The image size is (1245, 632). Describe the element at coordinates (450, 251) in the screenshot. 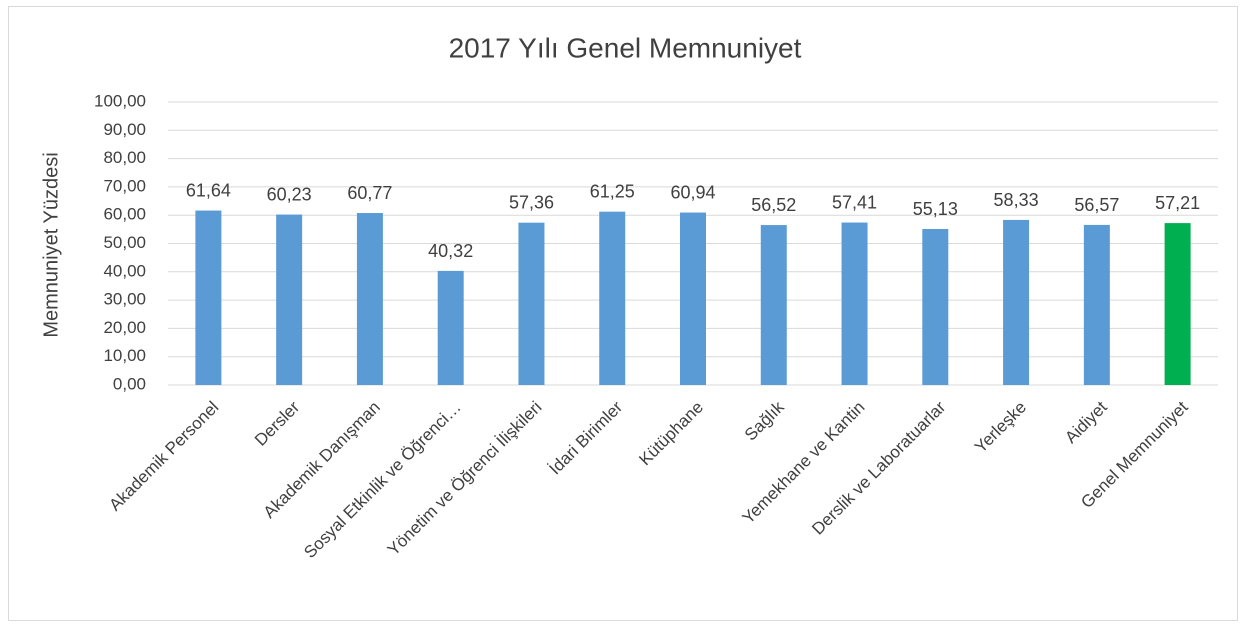

I see `value-label: 40,32` at that location.